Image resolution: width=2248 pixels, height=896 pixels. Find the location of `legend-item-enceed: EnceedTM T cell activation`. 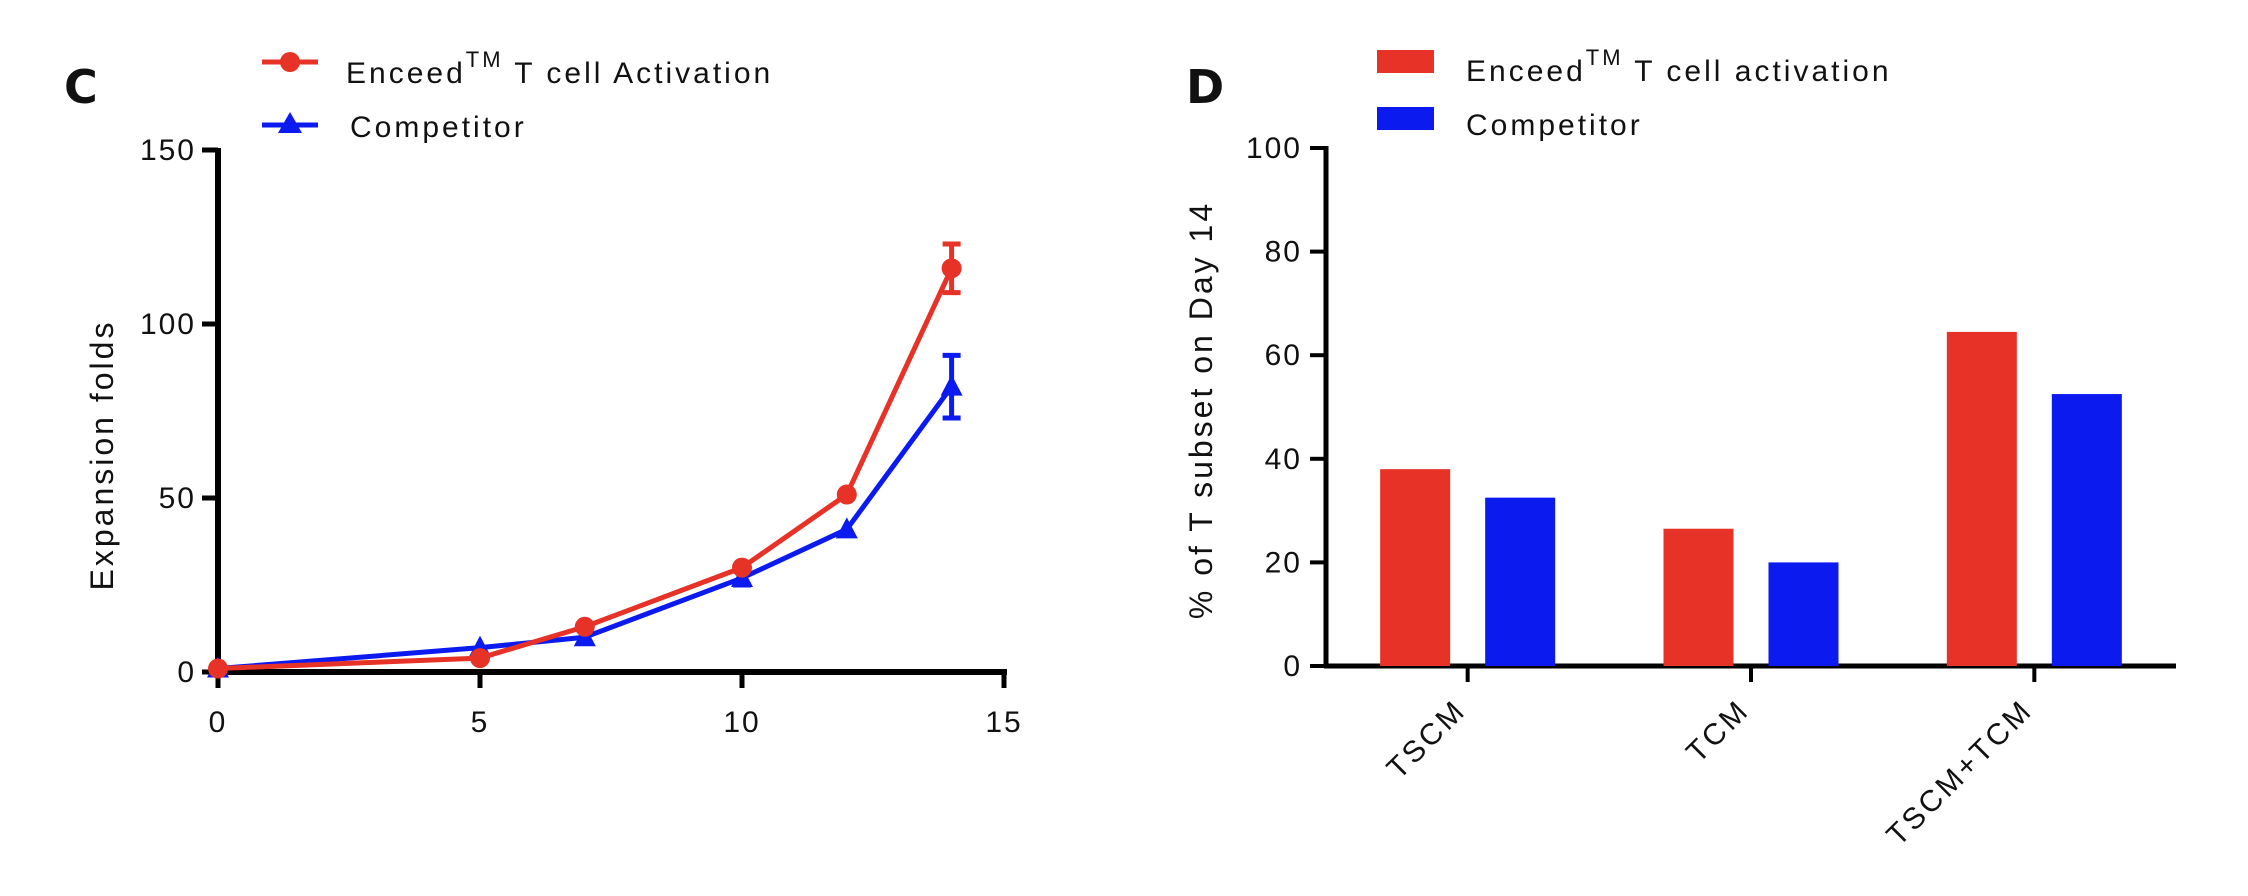

legend-item-enceed: EnceedTM T cell activation is located at coordinates (1634, 66).